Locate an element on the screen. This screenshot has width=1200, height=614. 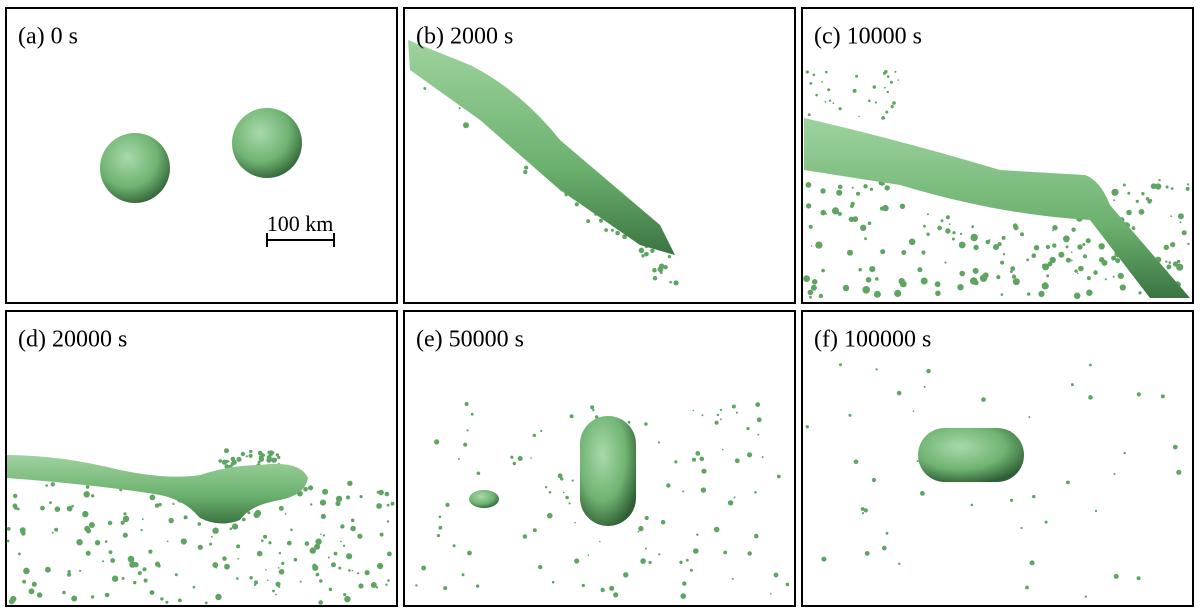
panel-label: (b) 2000 s is located at coordinates (464, 37).